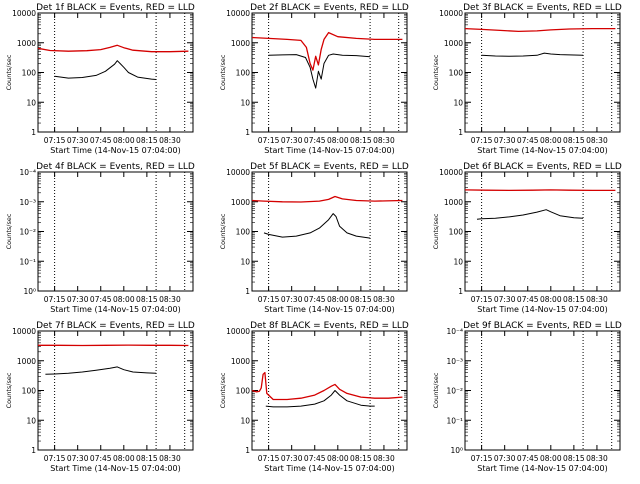 Image resolution: width=640 pixels, height=484 pixels. I want to click on y-tick-label: 10⁻³, so click(27, 202).